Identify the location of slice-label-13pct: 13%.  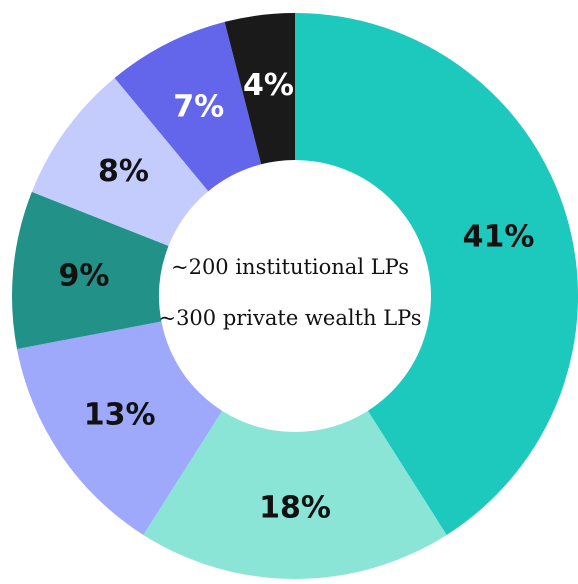
(120, 415).